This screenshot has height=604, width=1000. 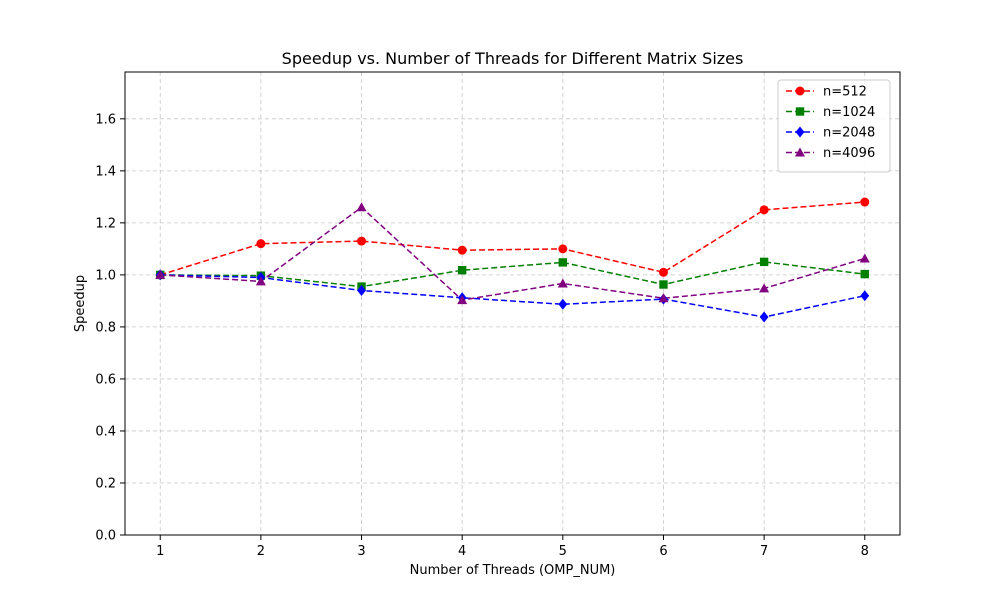 What do you see at coordinates (160, 551) in the screenshot?
I see `x-tick-label: 1` at bounding box center [160, 551].